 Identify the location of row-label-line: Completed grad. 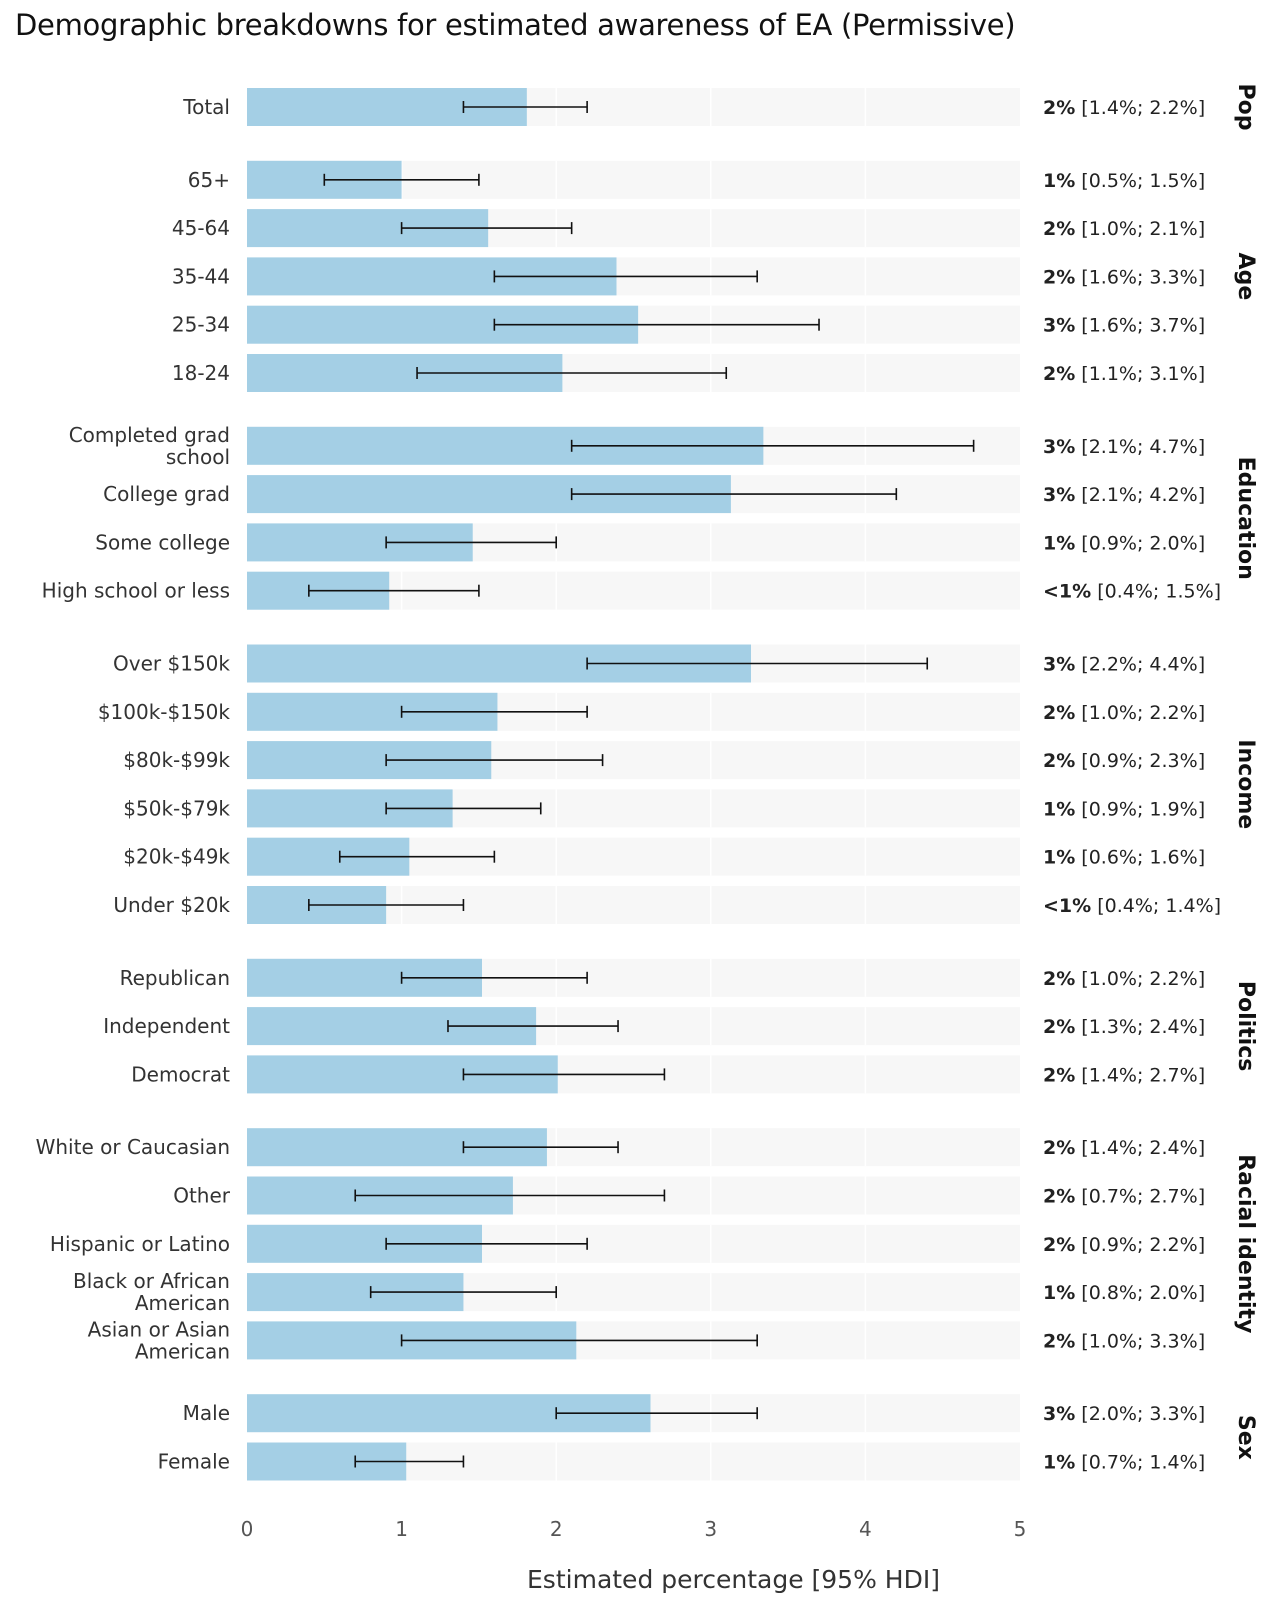
(149, 435).